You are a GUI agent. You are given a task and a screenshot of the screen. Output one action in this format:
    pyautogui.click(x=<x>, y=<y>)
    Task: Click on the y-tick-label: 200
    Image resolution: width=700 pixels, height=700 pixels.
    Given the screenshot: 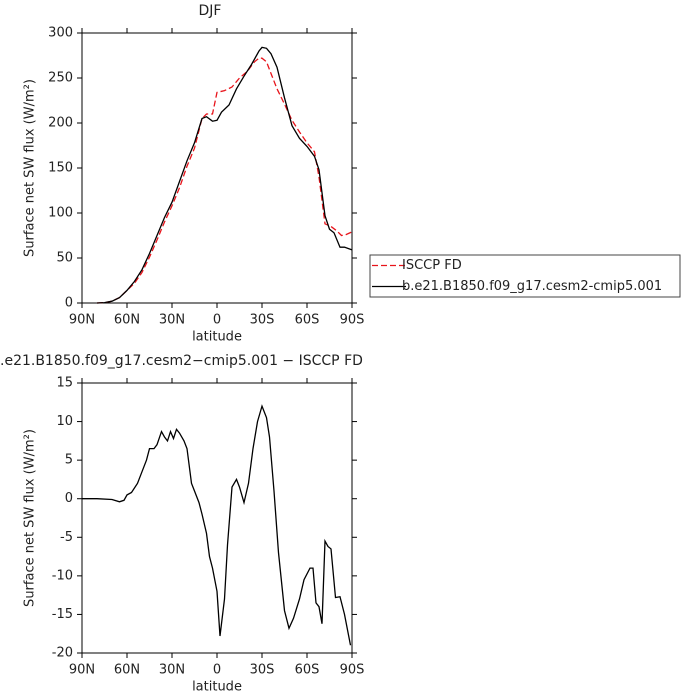 What is the action you would take?
    pyautogui.click(x=60, y=123)
    